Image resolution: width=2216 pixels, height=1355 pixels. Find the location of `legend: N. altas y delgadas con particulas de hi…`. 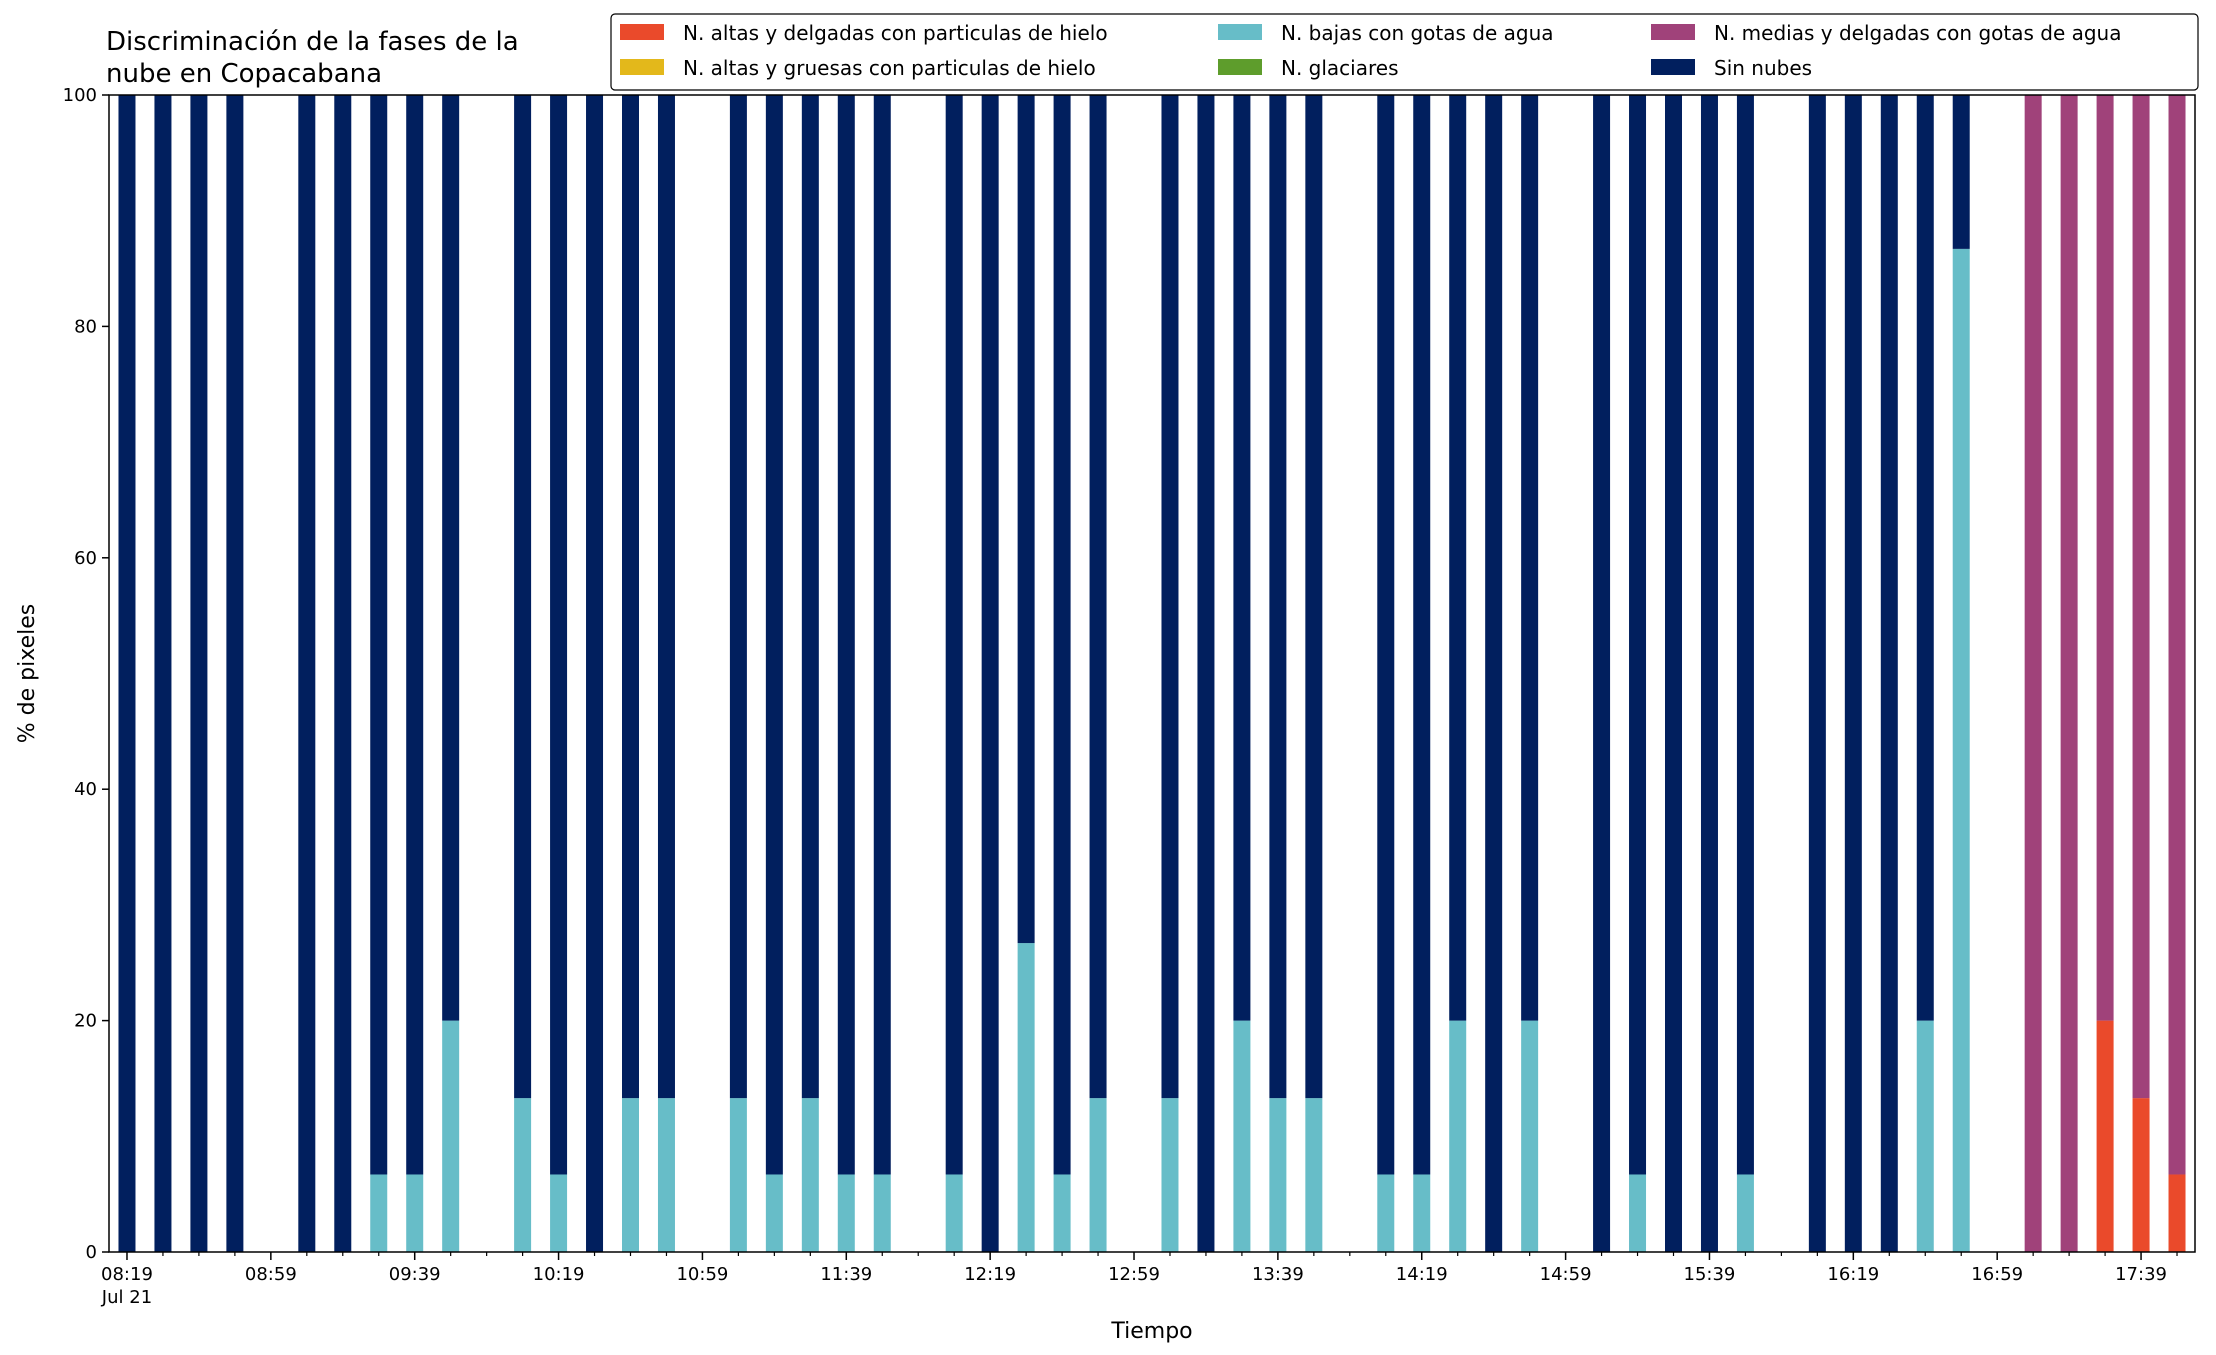

legend: N. altas y delgadas con particulas de hi… is located at coordinates (1404, 52).